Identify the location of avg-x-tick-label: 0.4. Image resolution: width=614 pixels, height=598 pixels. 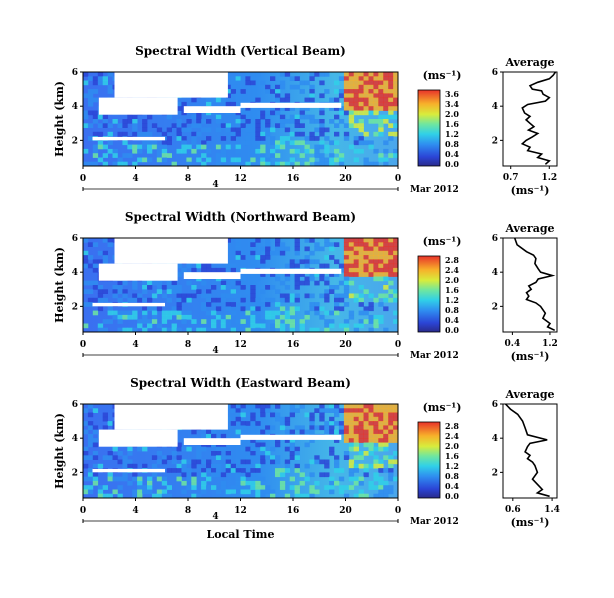
(513, 344).